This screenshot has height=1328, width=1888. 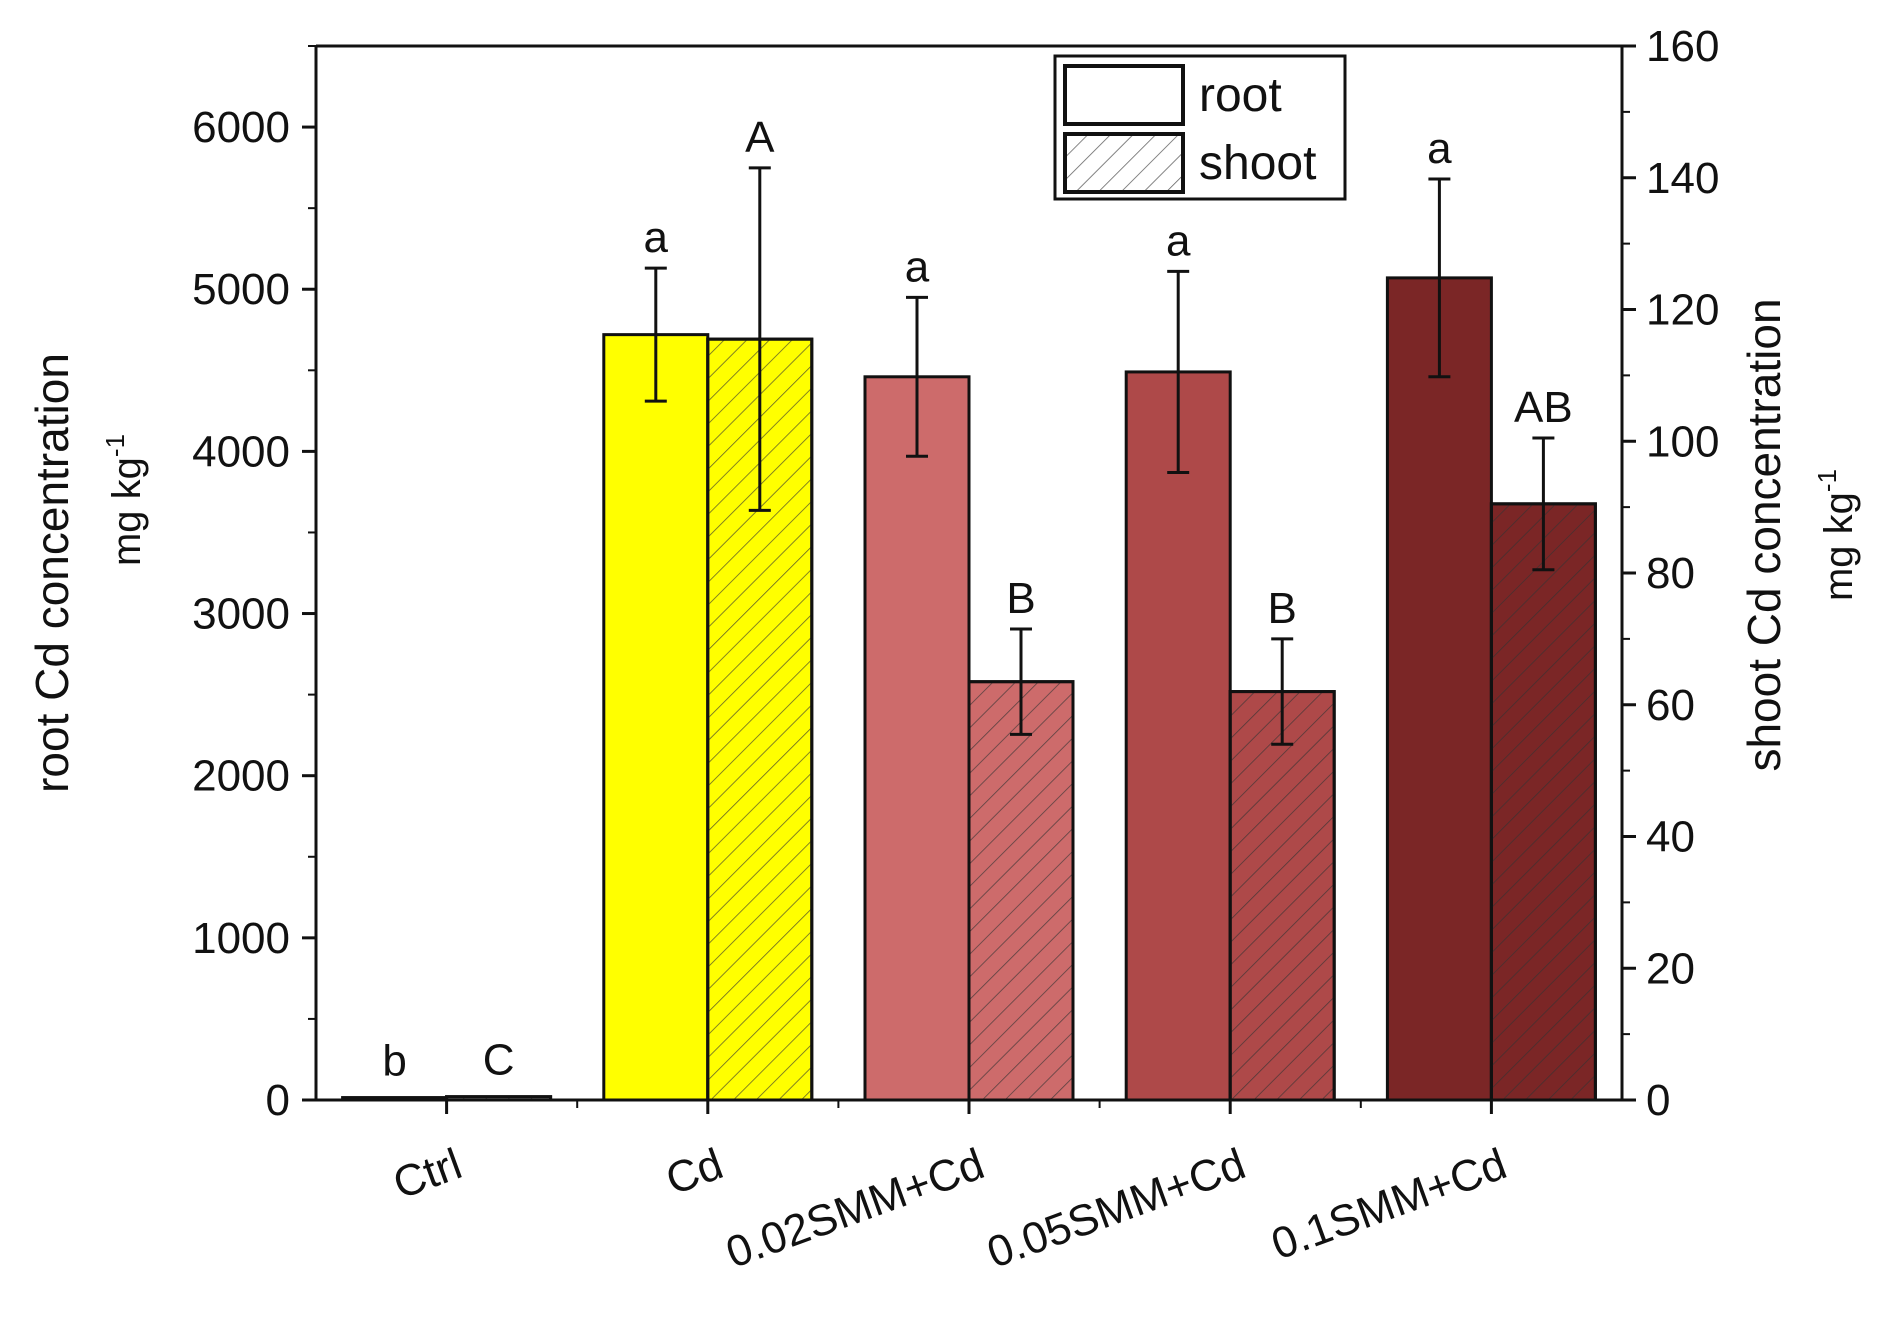 What do you see at coordinates (1764, 534) in the screenshot?
I see `right-axis-title: shoot Cd concentration` at bounding box center [1764, 534].